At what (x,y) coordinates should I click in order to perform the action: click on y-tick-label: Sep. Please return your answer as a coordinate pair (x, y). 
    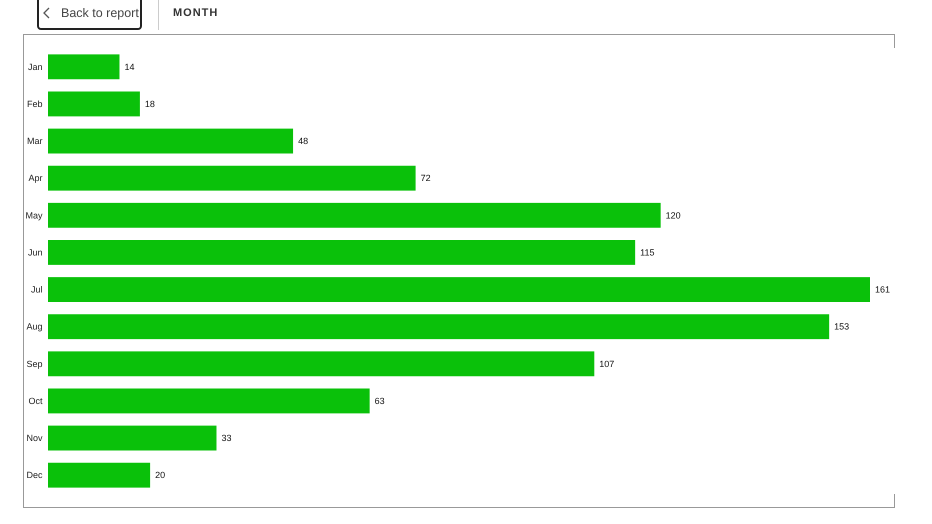
    Looking at the image, I should click on (34, 363).